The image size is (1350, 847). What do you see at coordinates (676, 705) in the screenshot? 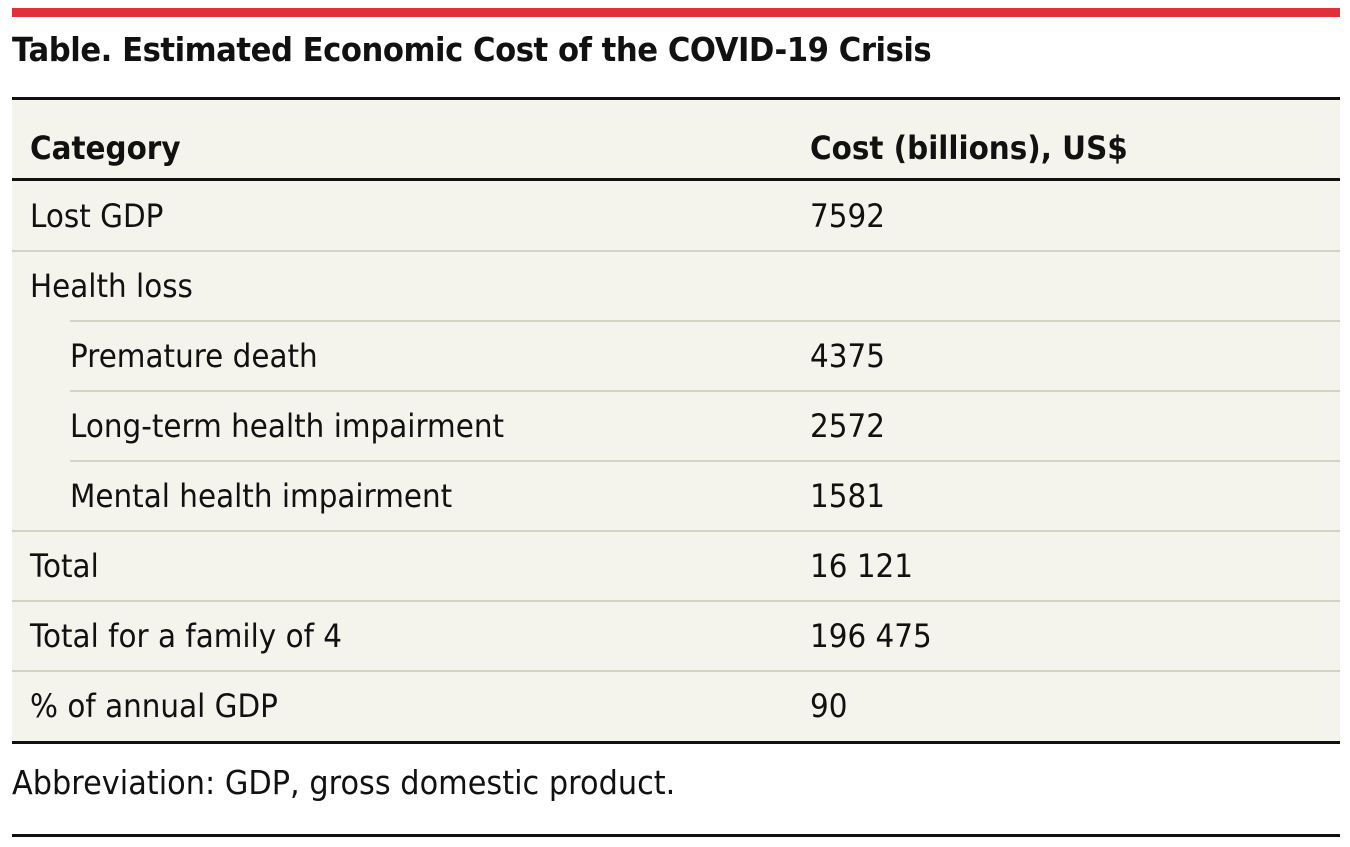
I see `table-row: % of annual GDP 90` at bounding box center [676, 705].